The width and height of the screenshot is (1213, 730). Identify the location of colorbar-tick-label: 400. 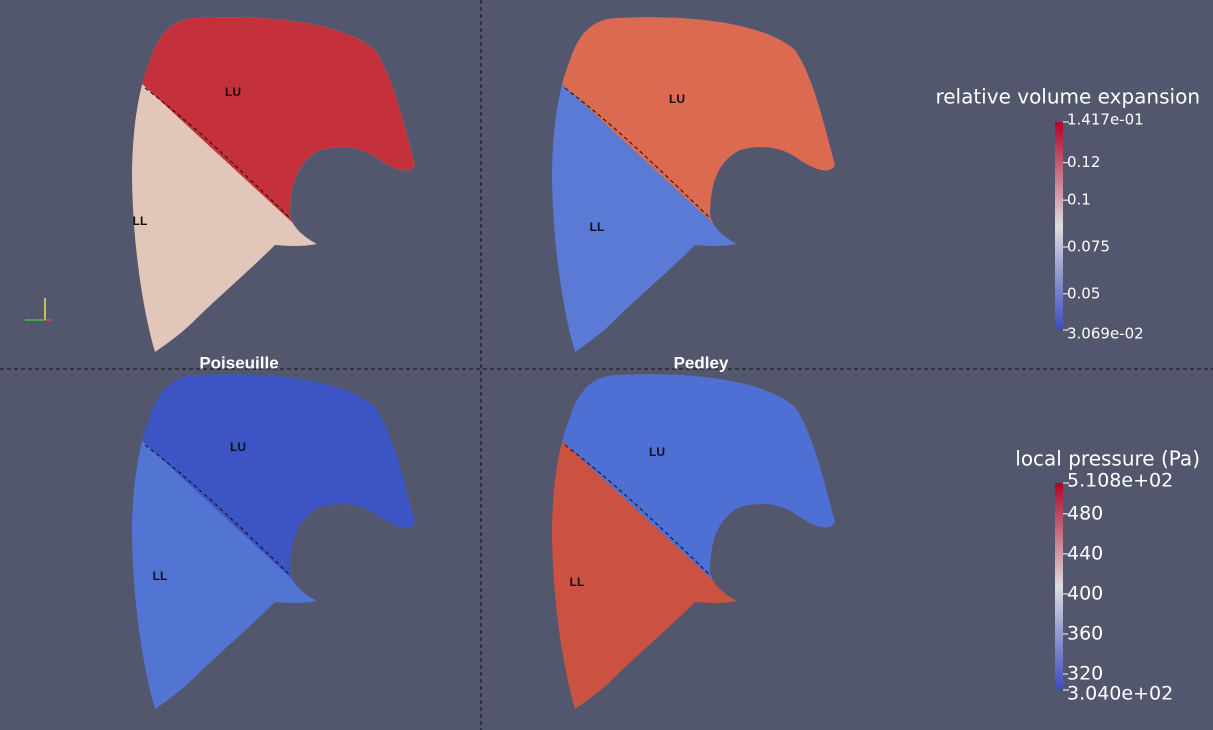
(1085, 593).